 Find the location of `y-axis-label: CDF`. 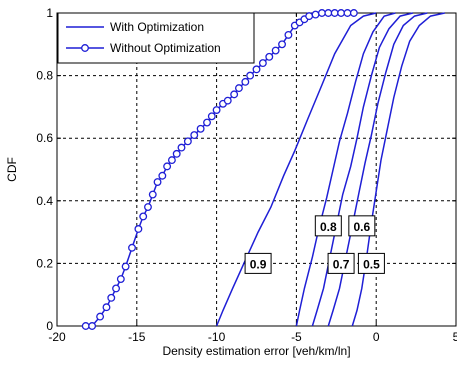

y-axis-label: CDF is located at coordinates (12, 169).